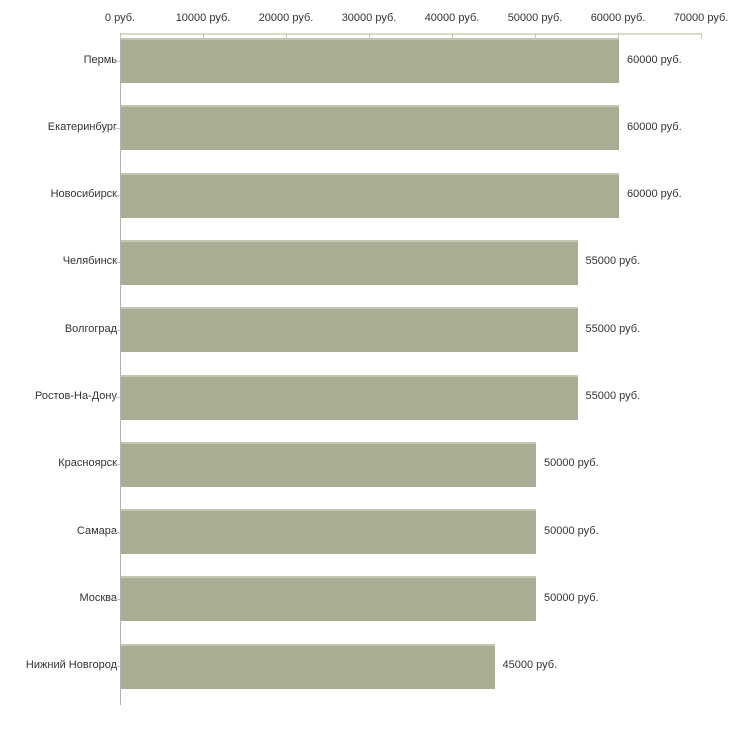  Describe the element at coordinates (83, 194) in the screenshot. I see `category-label: Новосибирск` at that location.